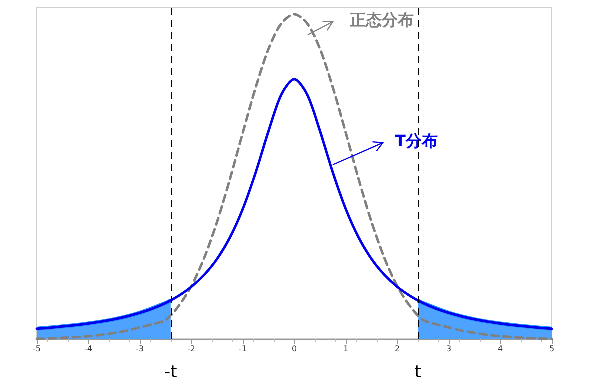  Describe the element at coordinates (243, 349) in the screenshot. I see `x-tick-label: -1` at that location.